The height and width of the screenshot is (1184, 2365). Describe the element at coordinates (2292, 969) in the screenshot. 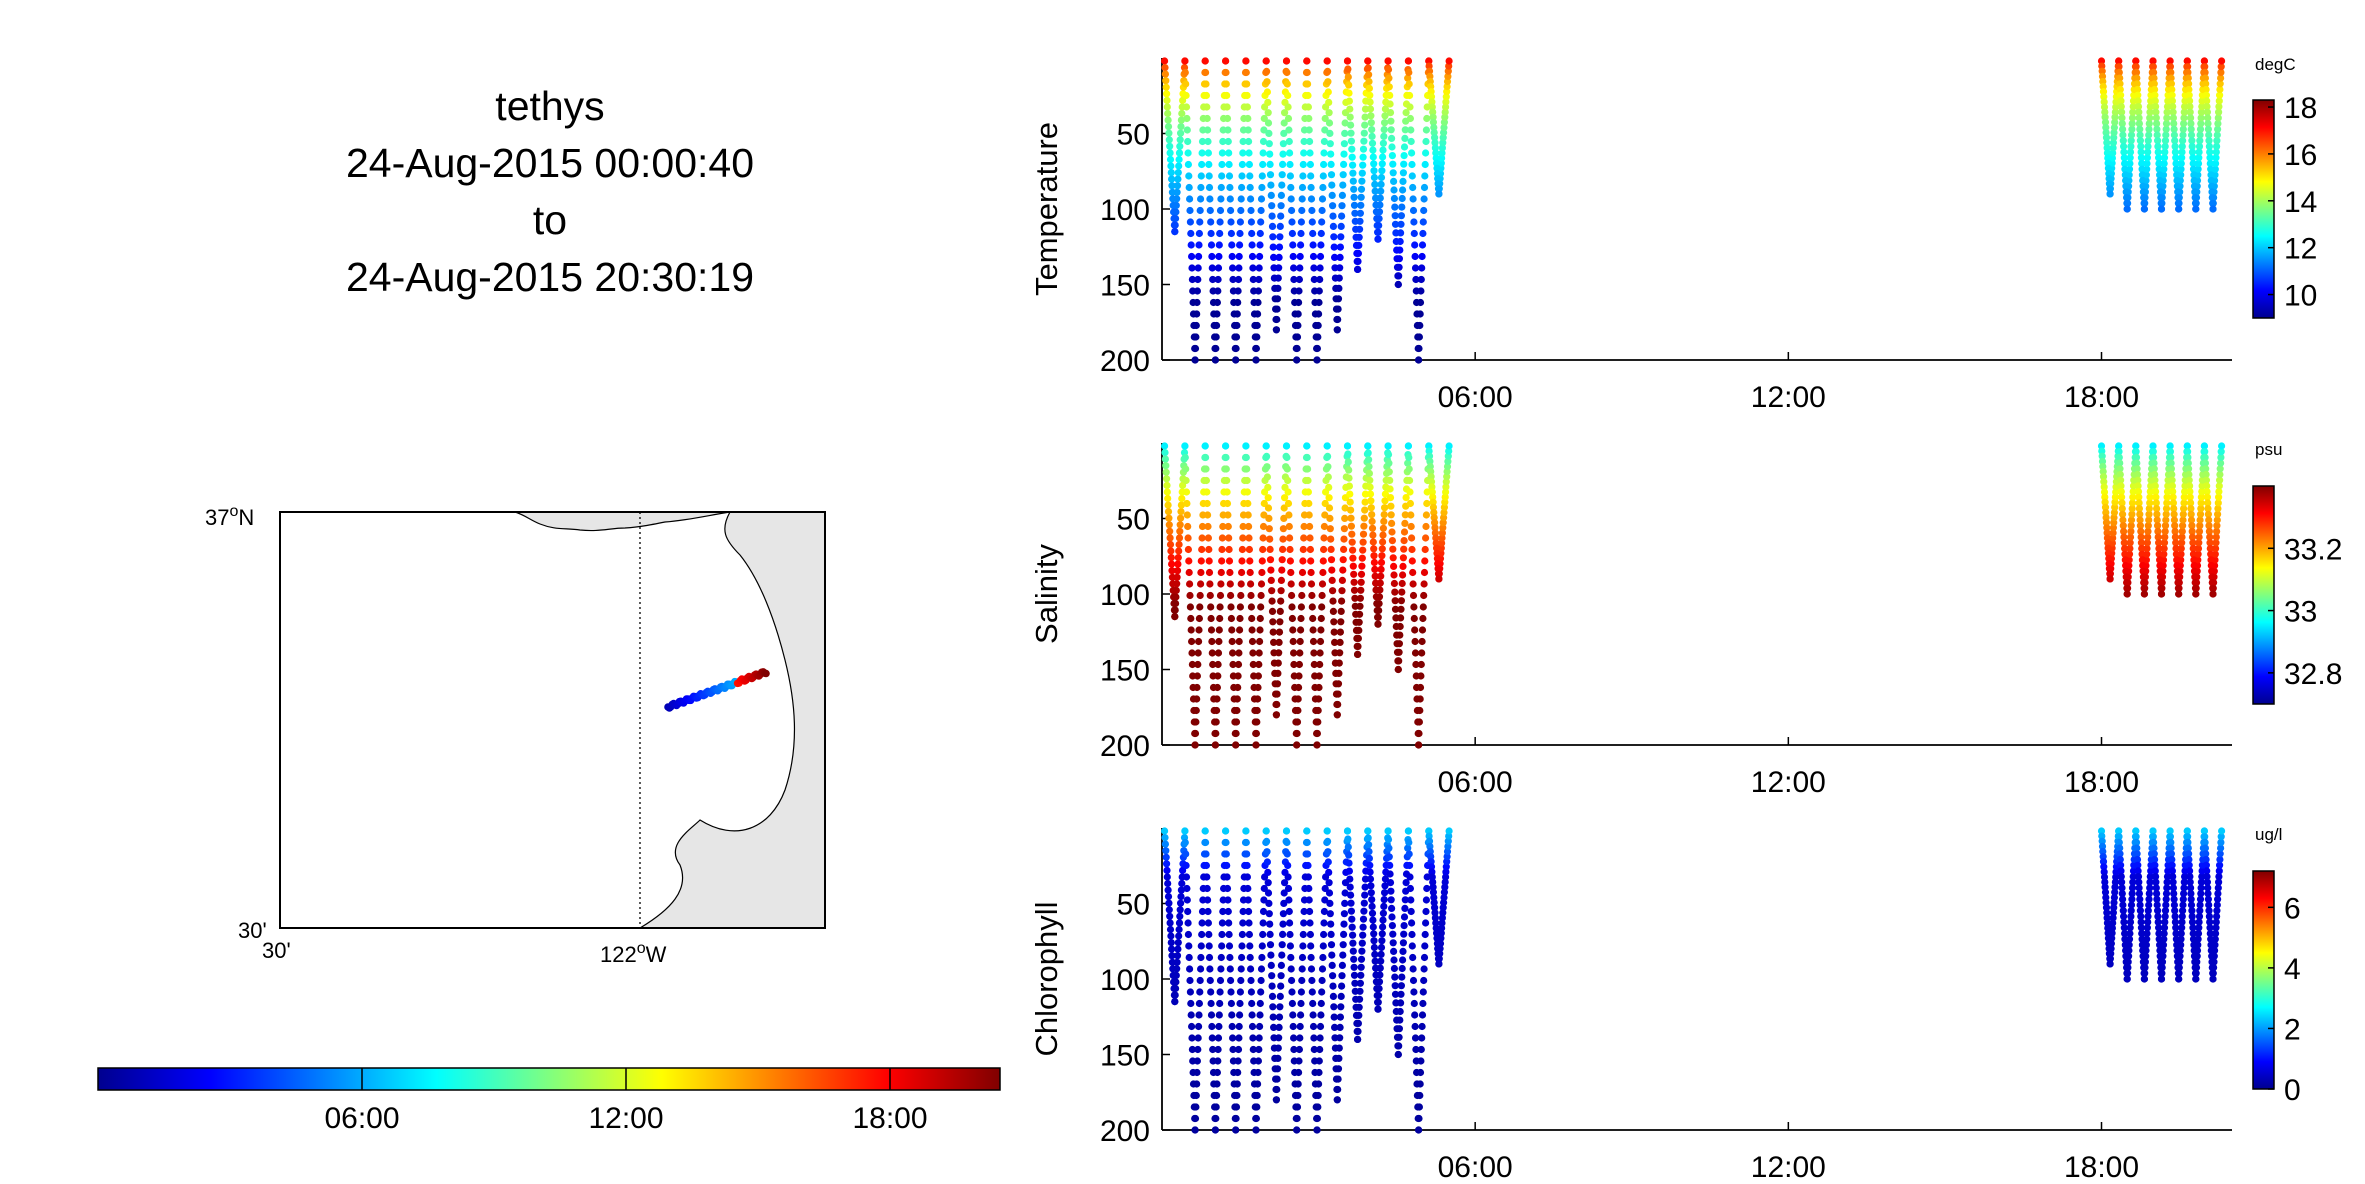

I see `colorbar-tick-label: 4` at that location.